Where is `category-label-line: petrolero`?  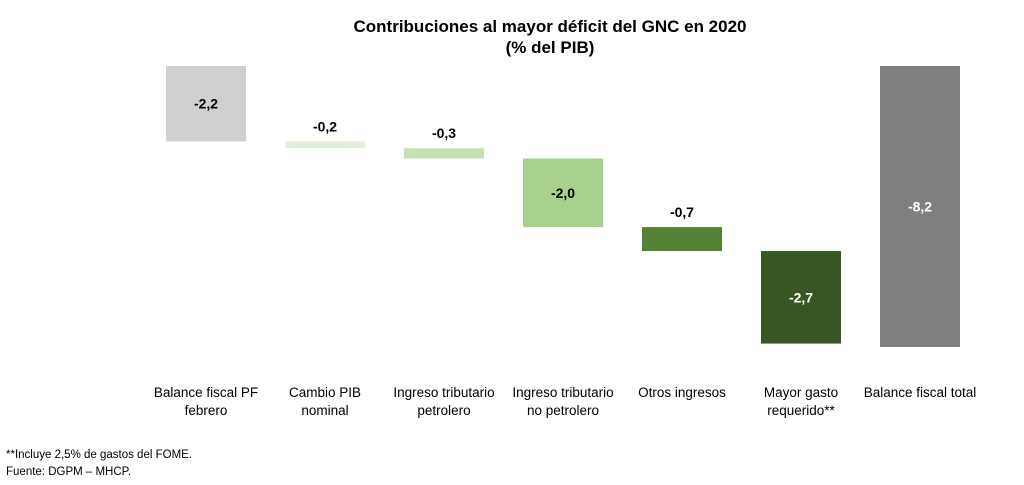
category-label-line: petrolero is located at coordinates (444, 410).